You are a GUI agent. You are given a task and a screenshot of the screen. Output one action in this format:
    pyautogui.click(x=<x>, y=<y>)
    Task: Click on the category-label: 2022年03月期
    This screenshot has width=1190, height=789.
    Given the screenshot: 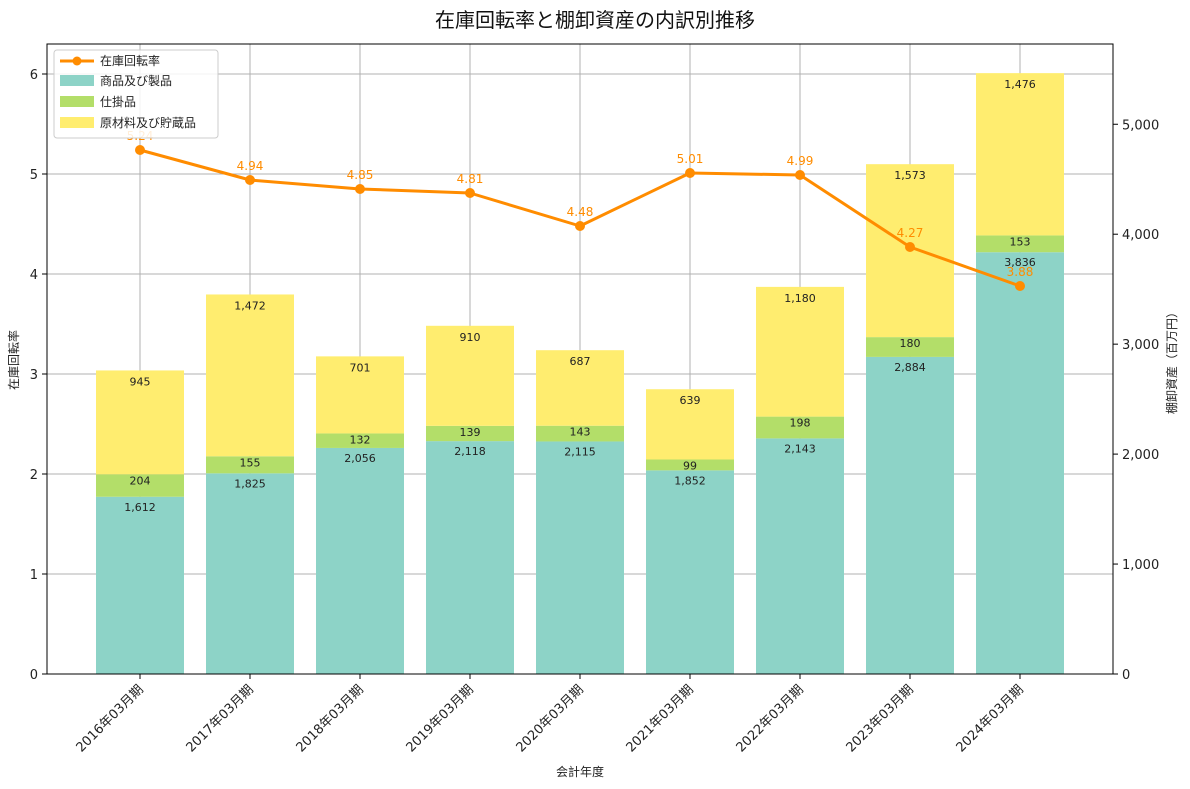 What is the action you would take?
    pyautogui.click(x=770, y=718)
    